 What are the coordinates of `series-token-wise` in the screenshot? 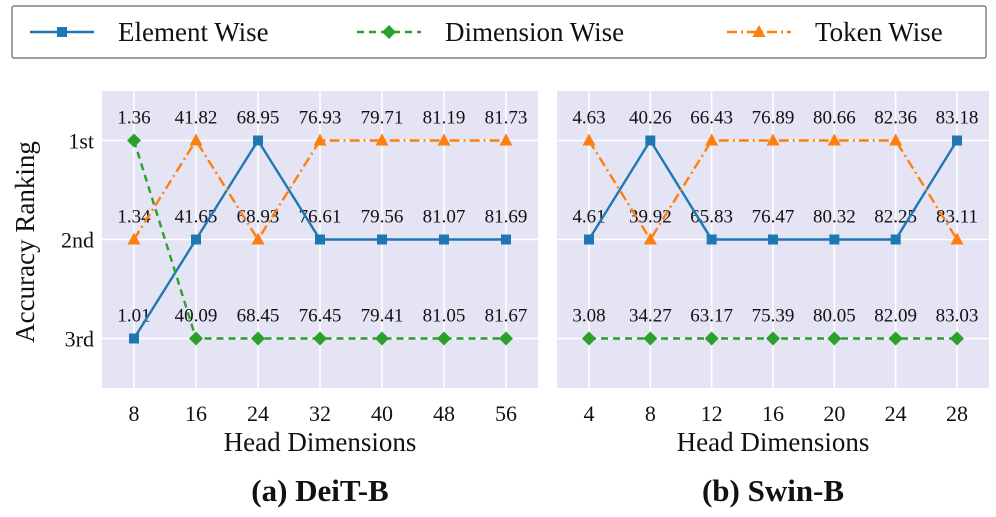 It's located at (773, 189).